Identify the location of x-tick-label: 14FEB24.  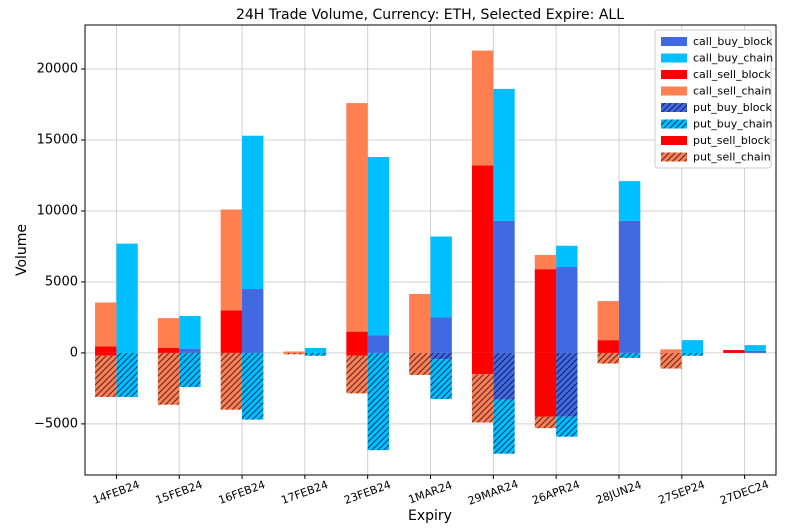
(116, 492).